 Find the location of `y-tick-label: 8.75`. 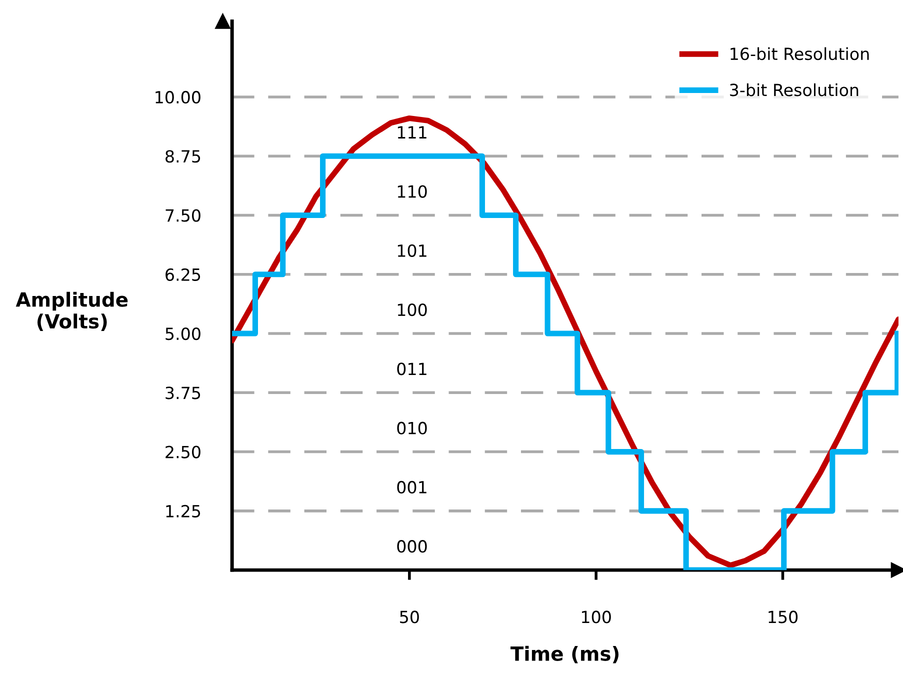

y-tick-label: 8.75 is located at coordinates (183, 156).